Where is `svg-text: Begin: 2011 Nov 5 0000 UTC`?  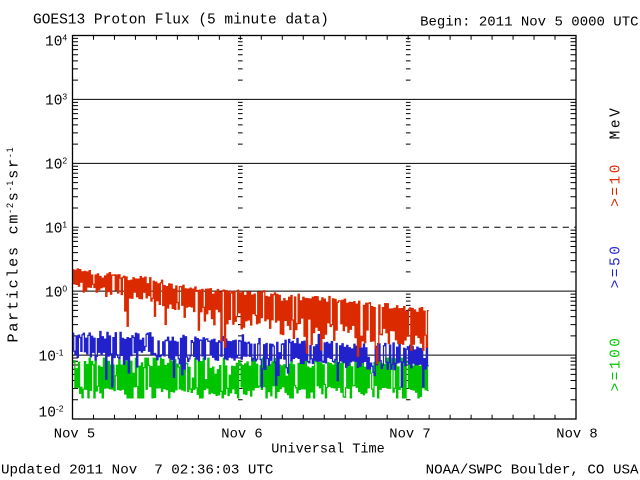 svg-text: Begin: 2011 Nov 5 0000 UTC is located at coordinates (529, 23).